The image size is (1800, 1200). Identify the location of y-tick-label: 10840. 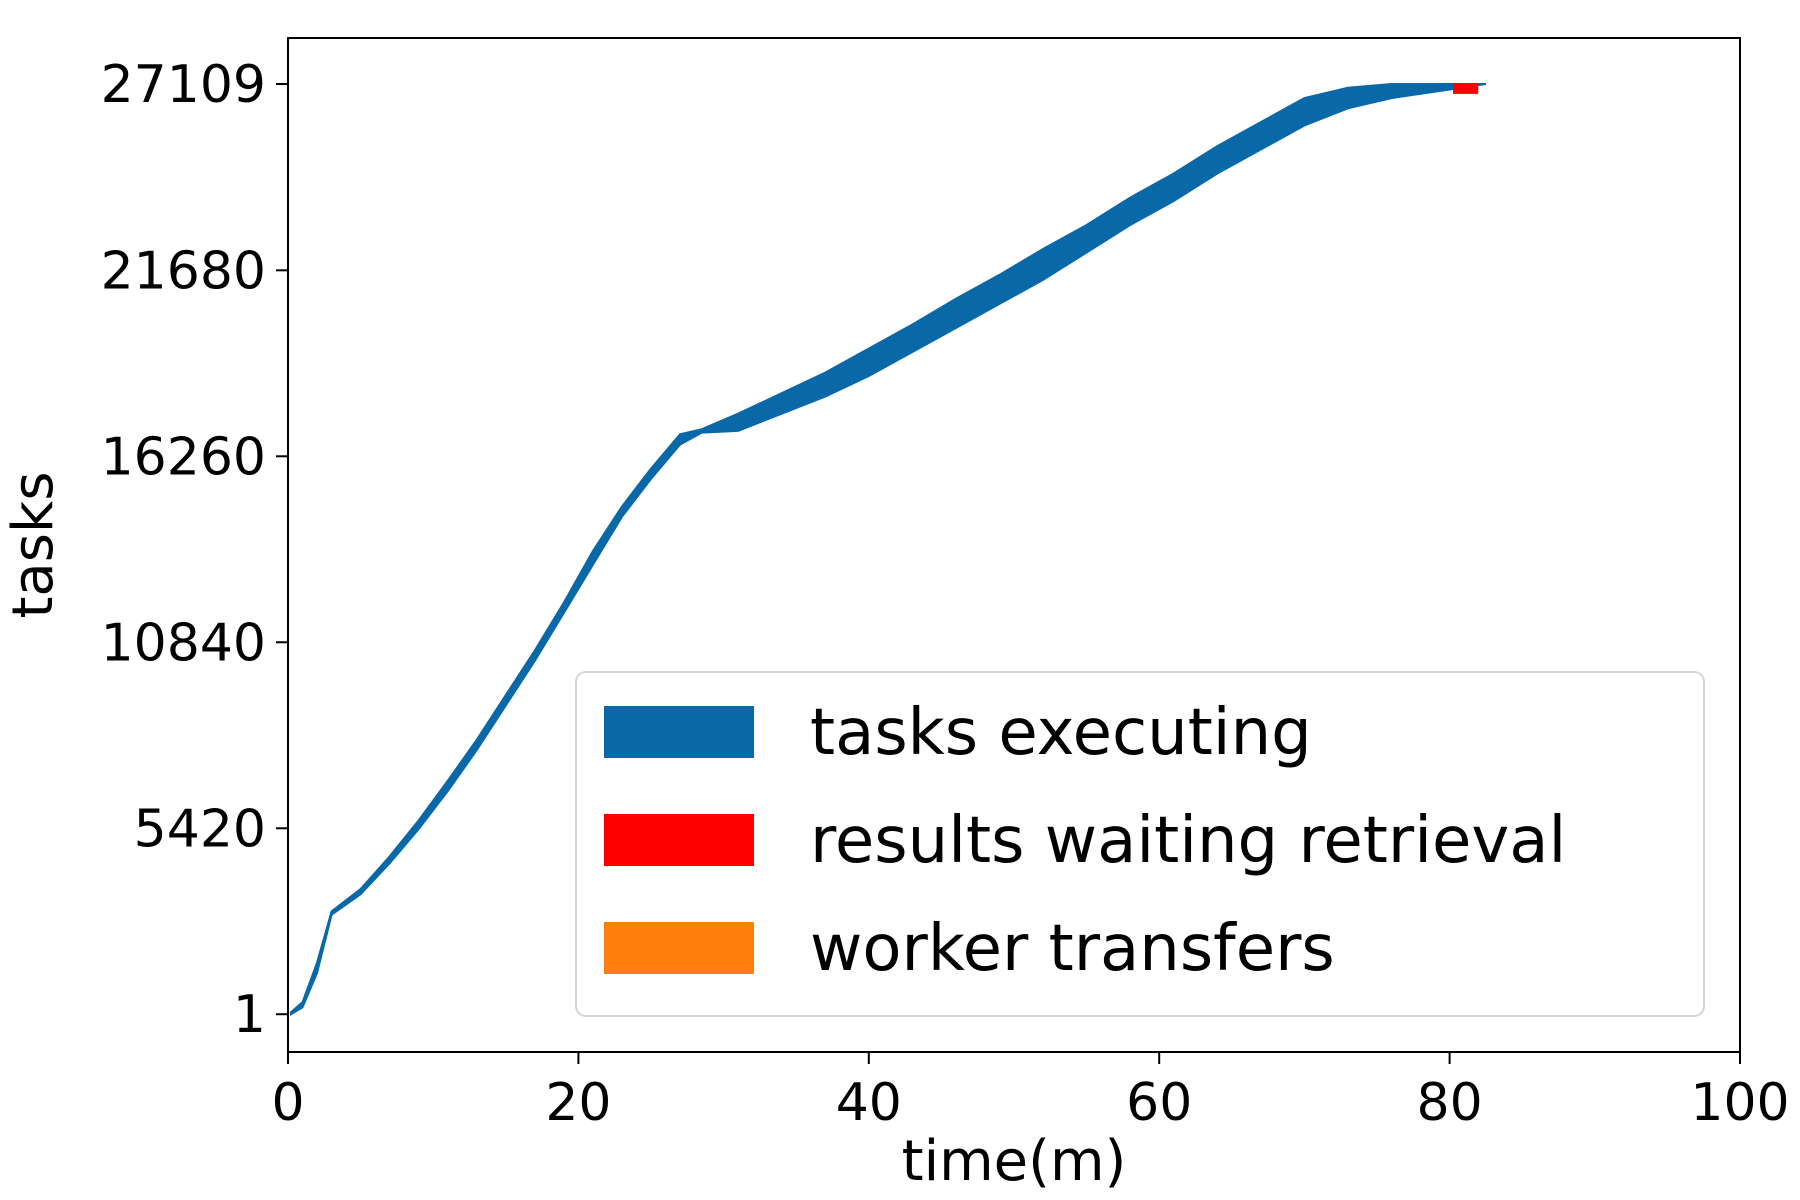
(183, 643).